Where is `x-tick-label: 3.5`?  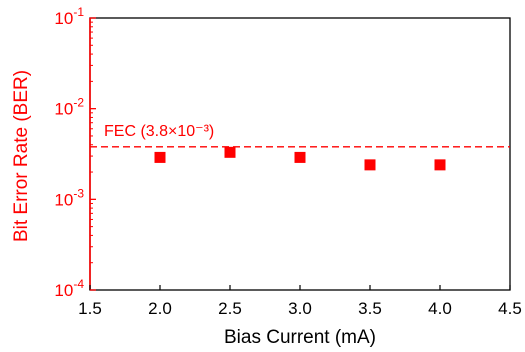 x-tick-label: 3.5 is located at coordinates (370, 308).